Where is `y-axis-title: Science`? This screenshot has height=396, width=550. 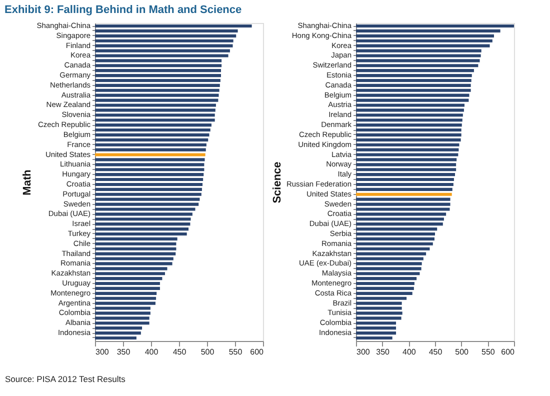
y-axis-title: Science is located at coordinates (277, 183).